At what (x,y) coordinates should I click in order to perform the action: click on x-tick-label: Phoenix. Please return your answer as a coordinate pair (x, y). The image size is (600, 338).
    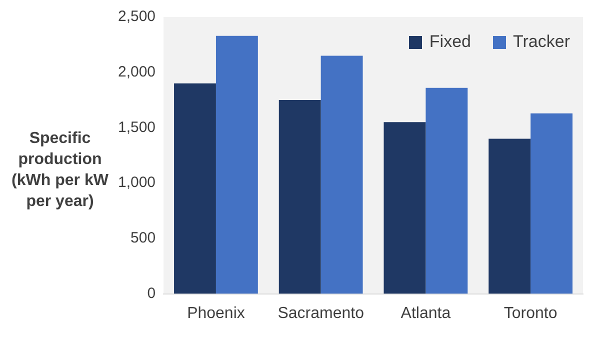
    Looking at the image, I should click on (216, 313).